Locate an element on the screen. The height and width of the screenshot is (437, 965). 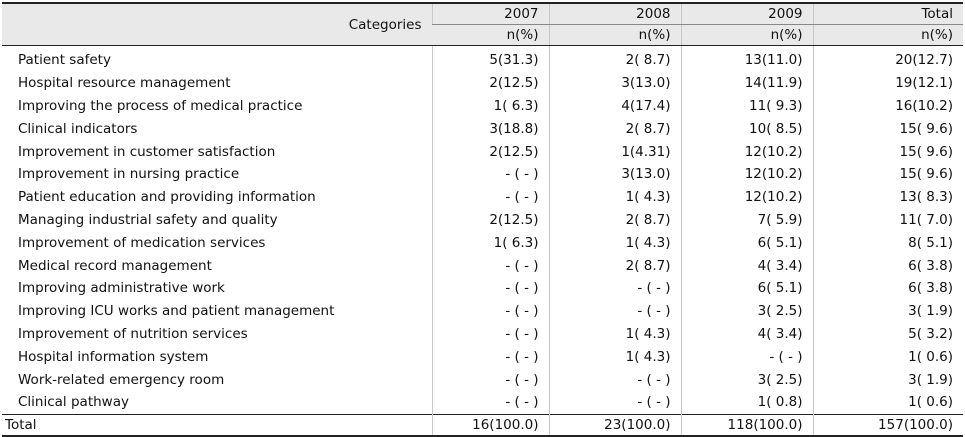
value-cell: 6( 3.8) is located at coordinates (887, 288).